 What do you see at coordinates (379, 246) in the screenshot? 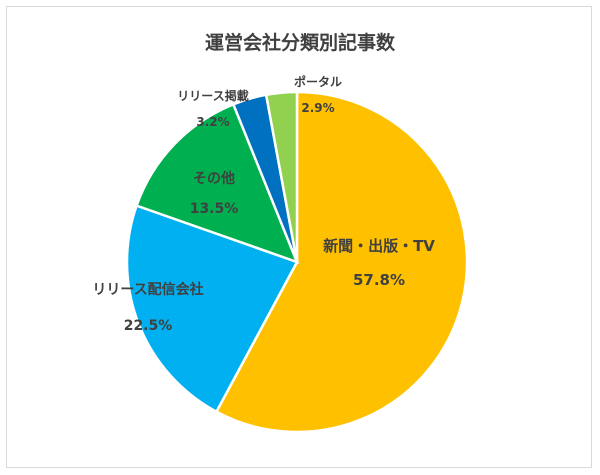
I see `slice-category-label: 新聞・出版・TV` at bounding box center [379, 246].